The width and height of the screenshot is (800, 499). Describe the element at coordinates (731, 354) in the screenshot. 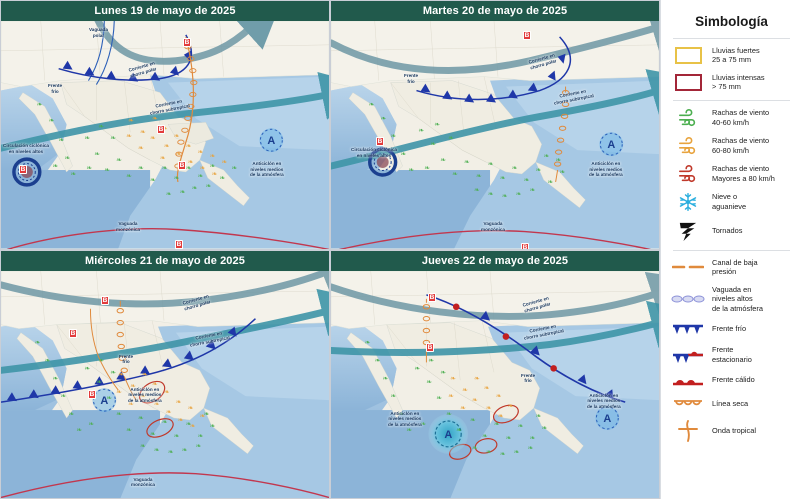

I see `legend-item-frente-estacionario: Frente estacionario` at that location.